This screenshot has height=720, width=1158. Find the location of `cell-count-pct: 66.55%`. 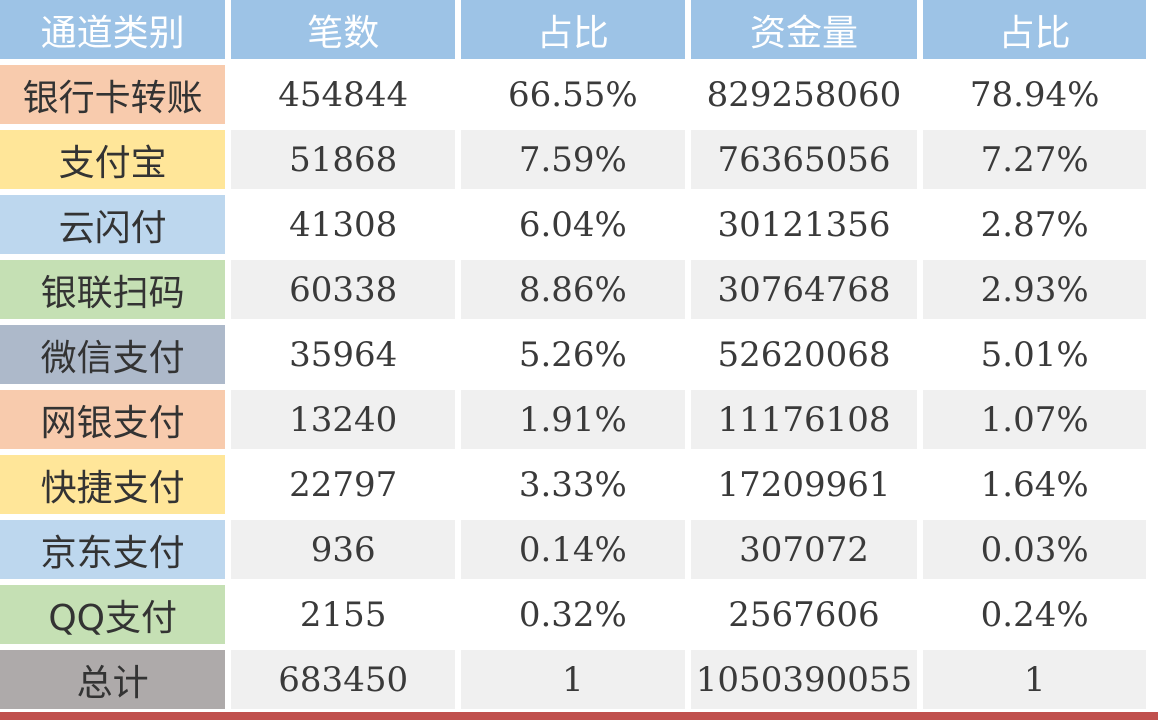

cell-count-pct: 66.55% is located at coordinates (573, 94).